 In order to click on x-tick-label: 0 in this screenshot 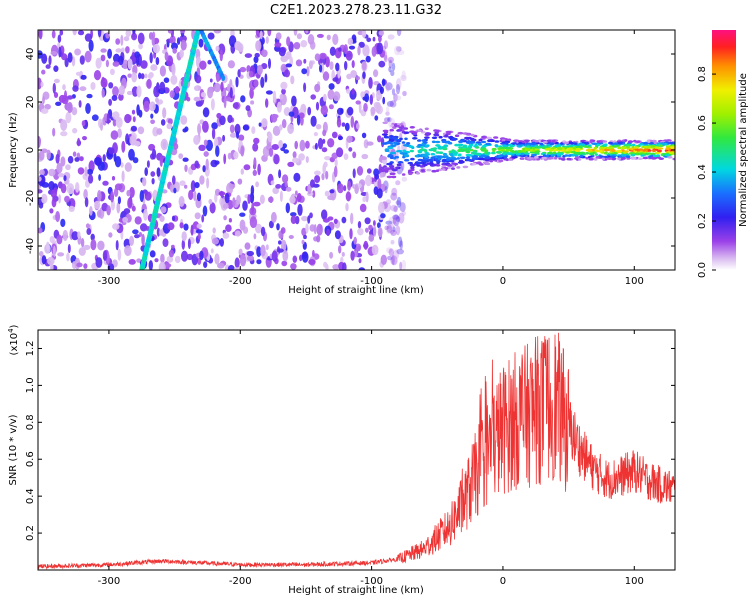, I will do `click(503, 281)`.